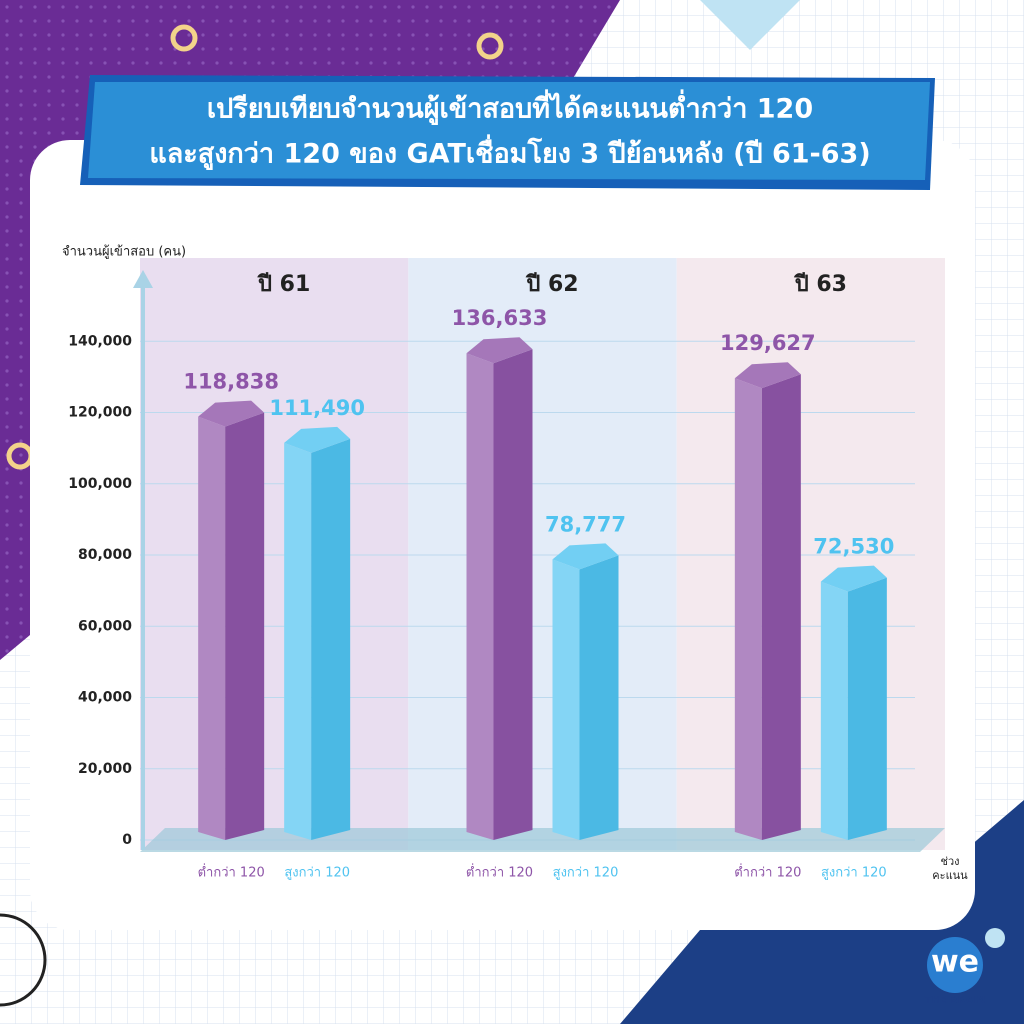  Describe the element at coordinates (853, 547) in the screenshot. I see `value-label: 72,530` at that location.